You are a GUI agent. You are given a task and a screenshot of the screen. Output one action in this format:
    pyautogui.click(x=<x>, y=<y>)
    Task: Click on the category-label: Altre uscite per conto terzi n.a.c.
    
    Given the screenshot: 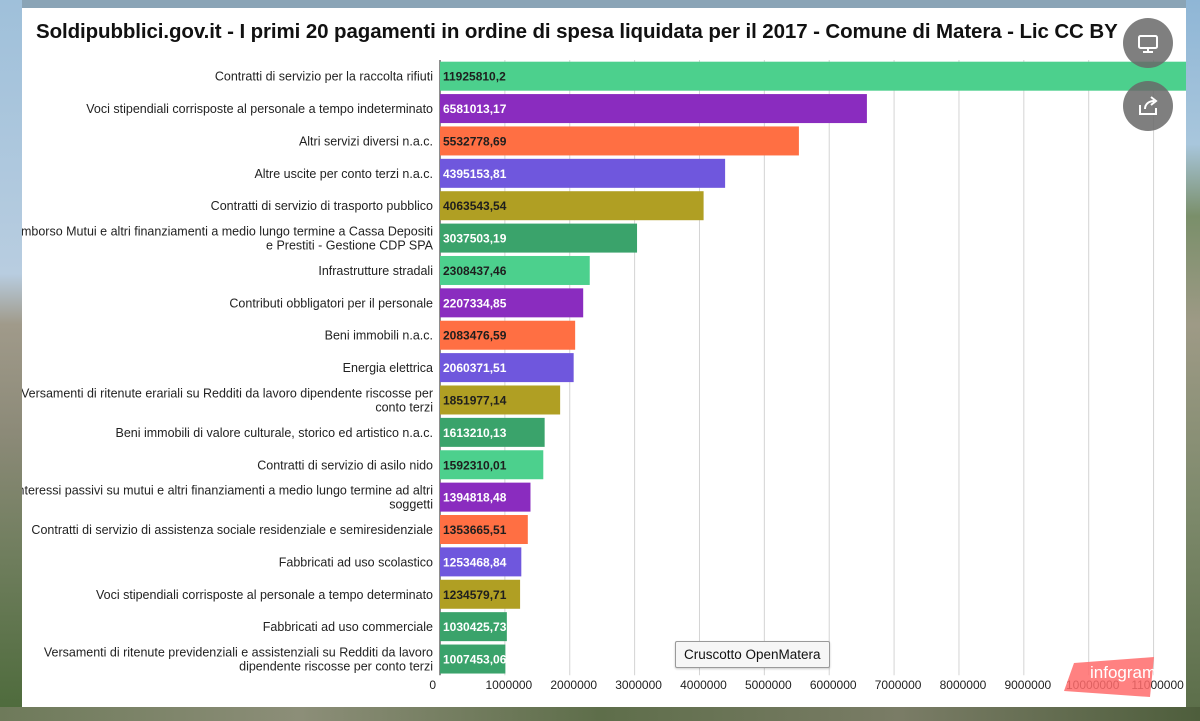 What is the action you would take?
    pyautogui.click(x=343, y=174)
    